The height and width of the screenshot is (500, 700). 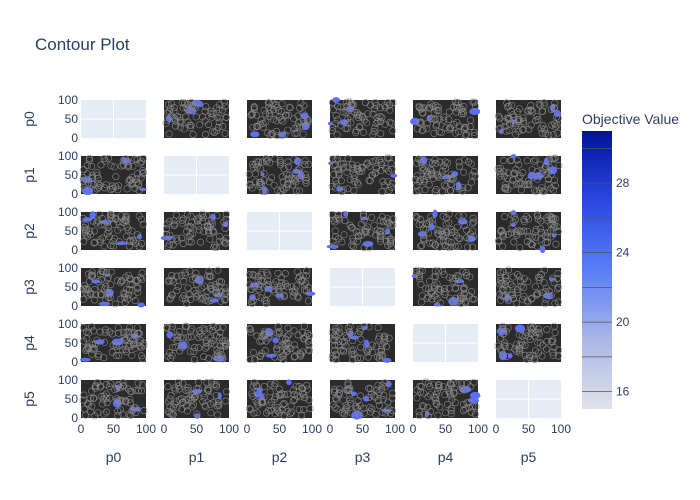 I want to click on panel-p2-vs-p2, so click(x=279, y=231).